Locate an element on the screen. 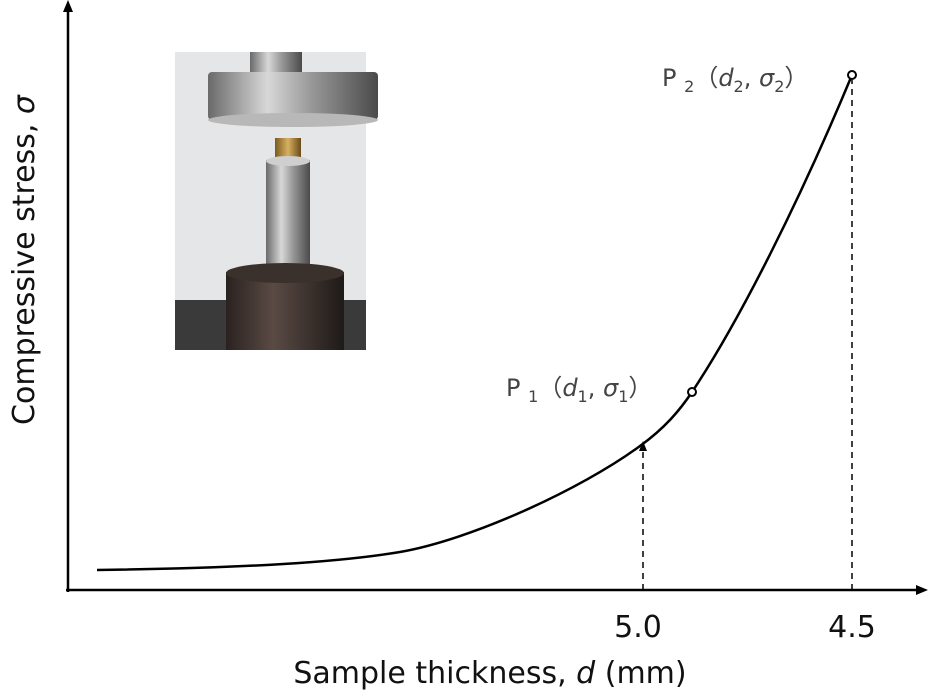  point-label: P 1（d1, σ1） is located at coordinates (579, 390).